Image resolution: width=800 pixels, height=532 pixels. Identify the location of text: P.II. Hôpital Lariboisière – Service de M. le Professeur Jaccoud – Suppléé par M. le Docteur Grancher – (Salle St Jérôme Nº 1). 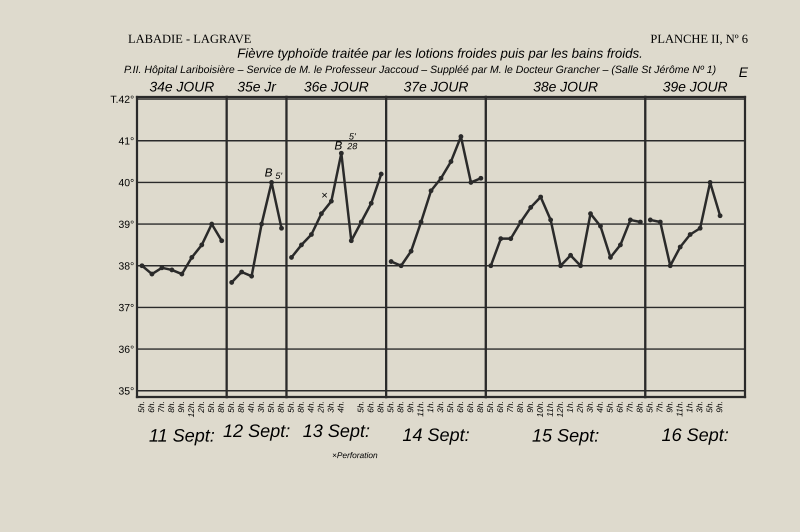
(420, 70).